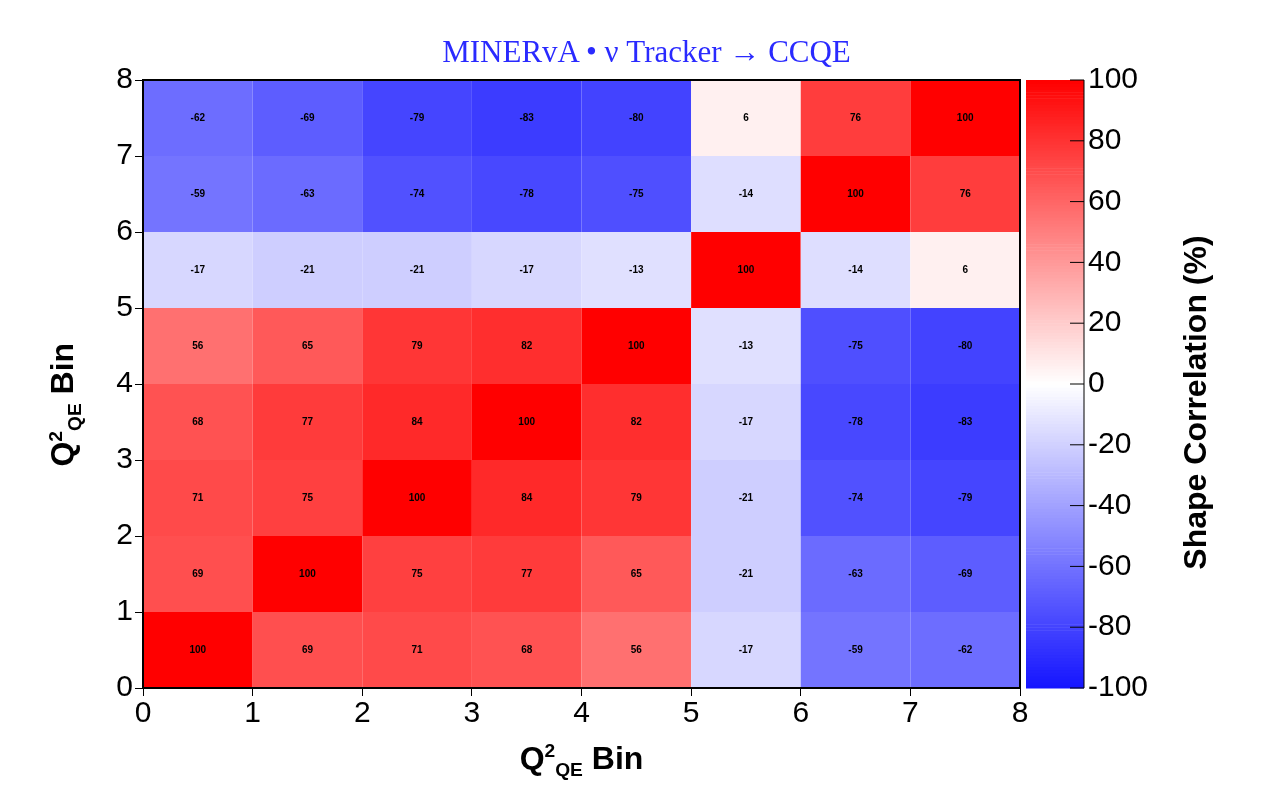  Describe the element at coordinates (1020, 712) in the screenshot. I see `x-tick-label: 8` at that location.